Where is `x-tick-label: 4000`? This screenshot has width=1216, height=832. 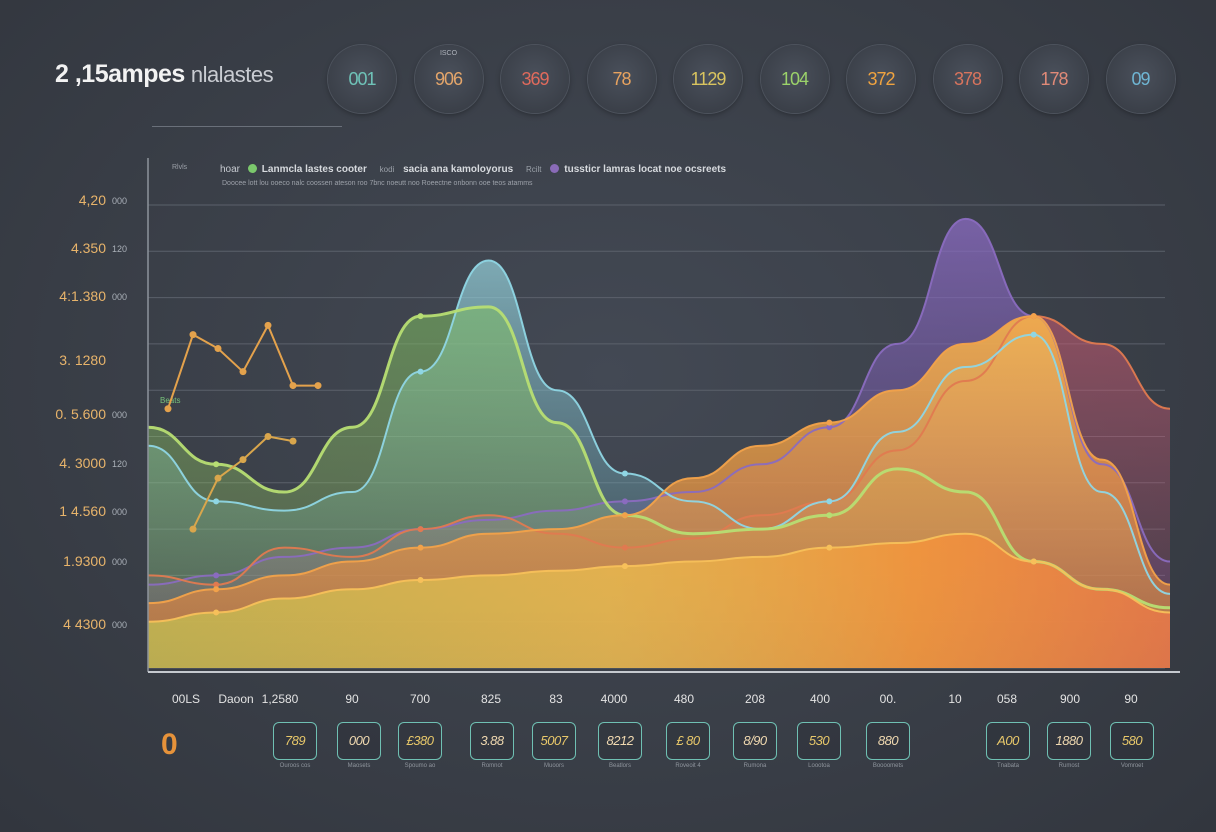
x-tick-label: 4000 is located at coordinates (614, 699).